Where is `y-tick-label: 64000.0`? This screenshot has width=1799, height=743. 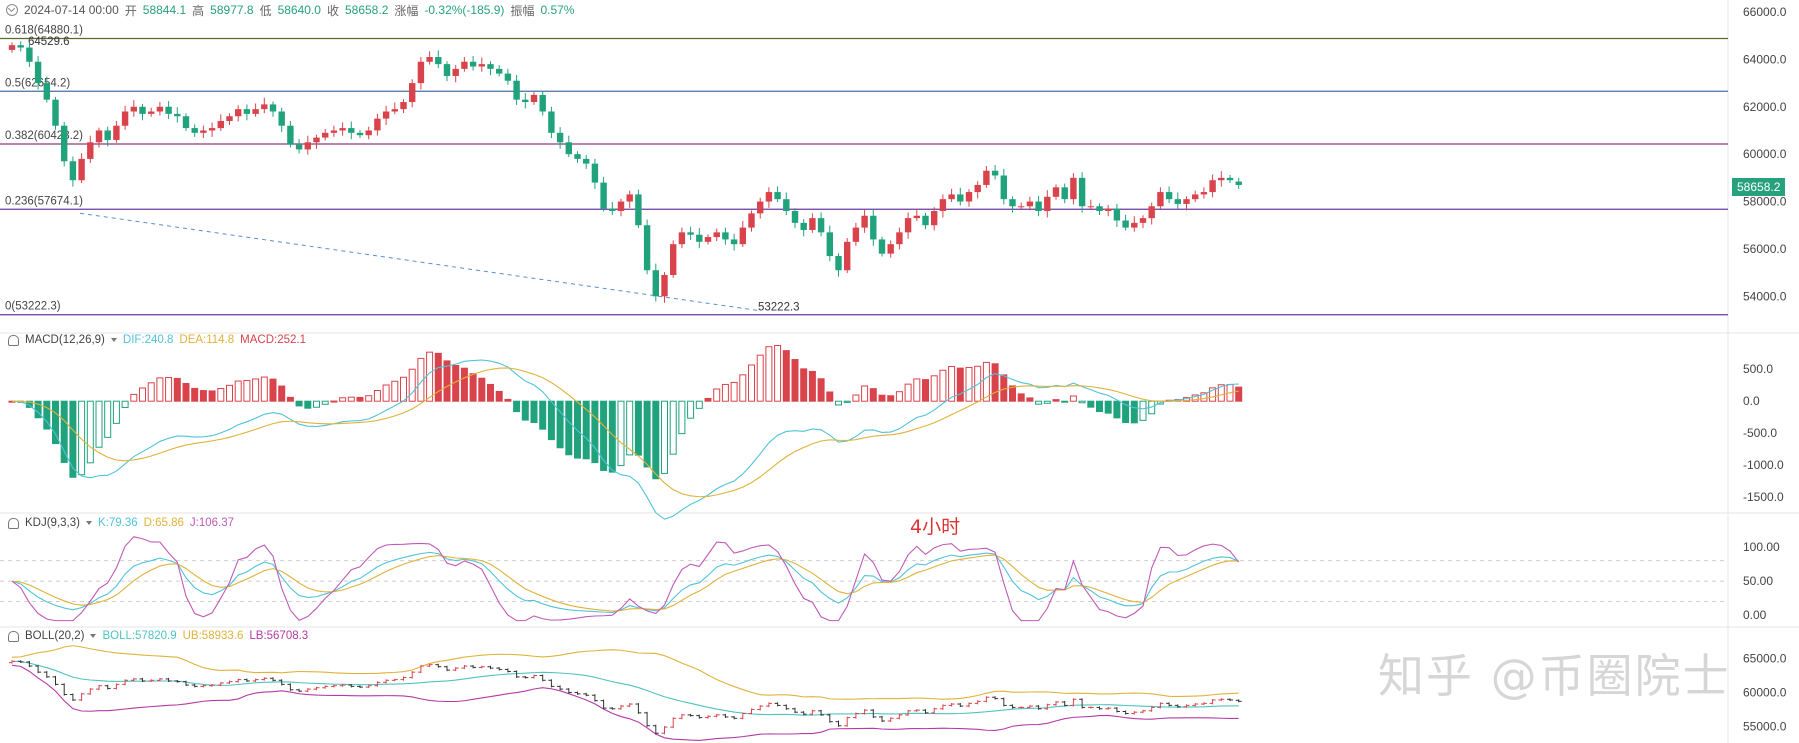
y-tick-label: 64000.0 is located at coordinates (1765, 59).